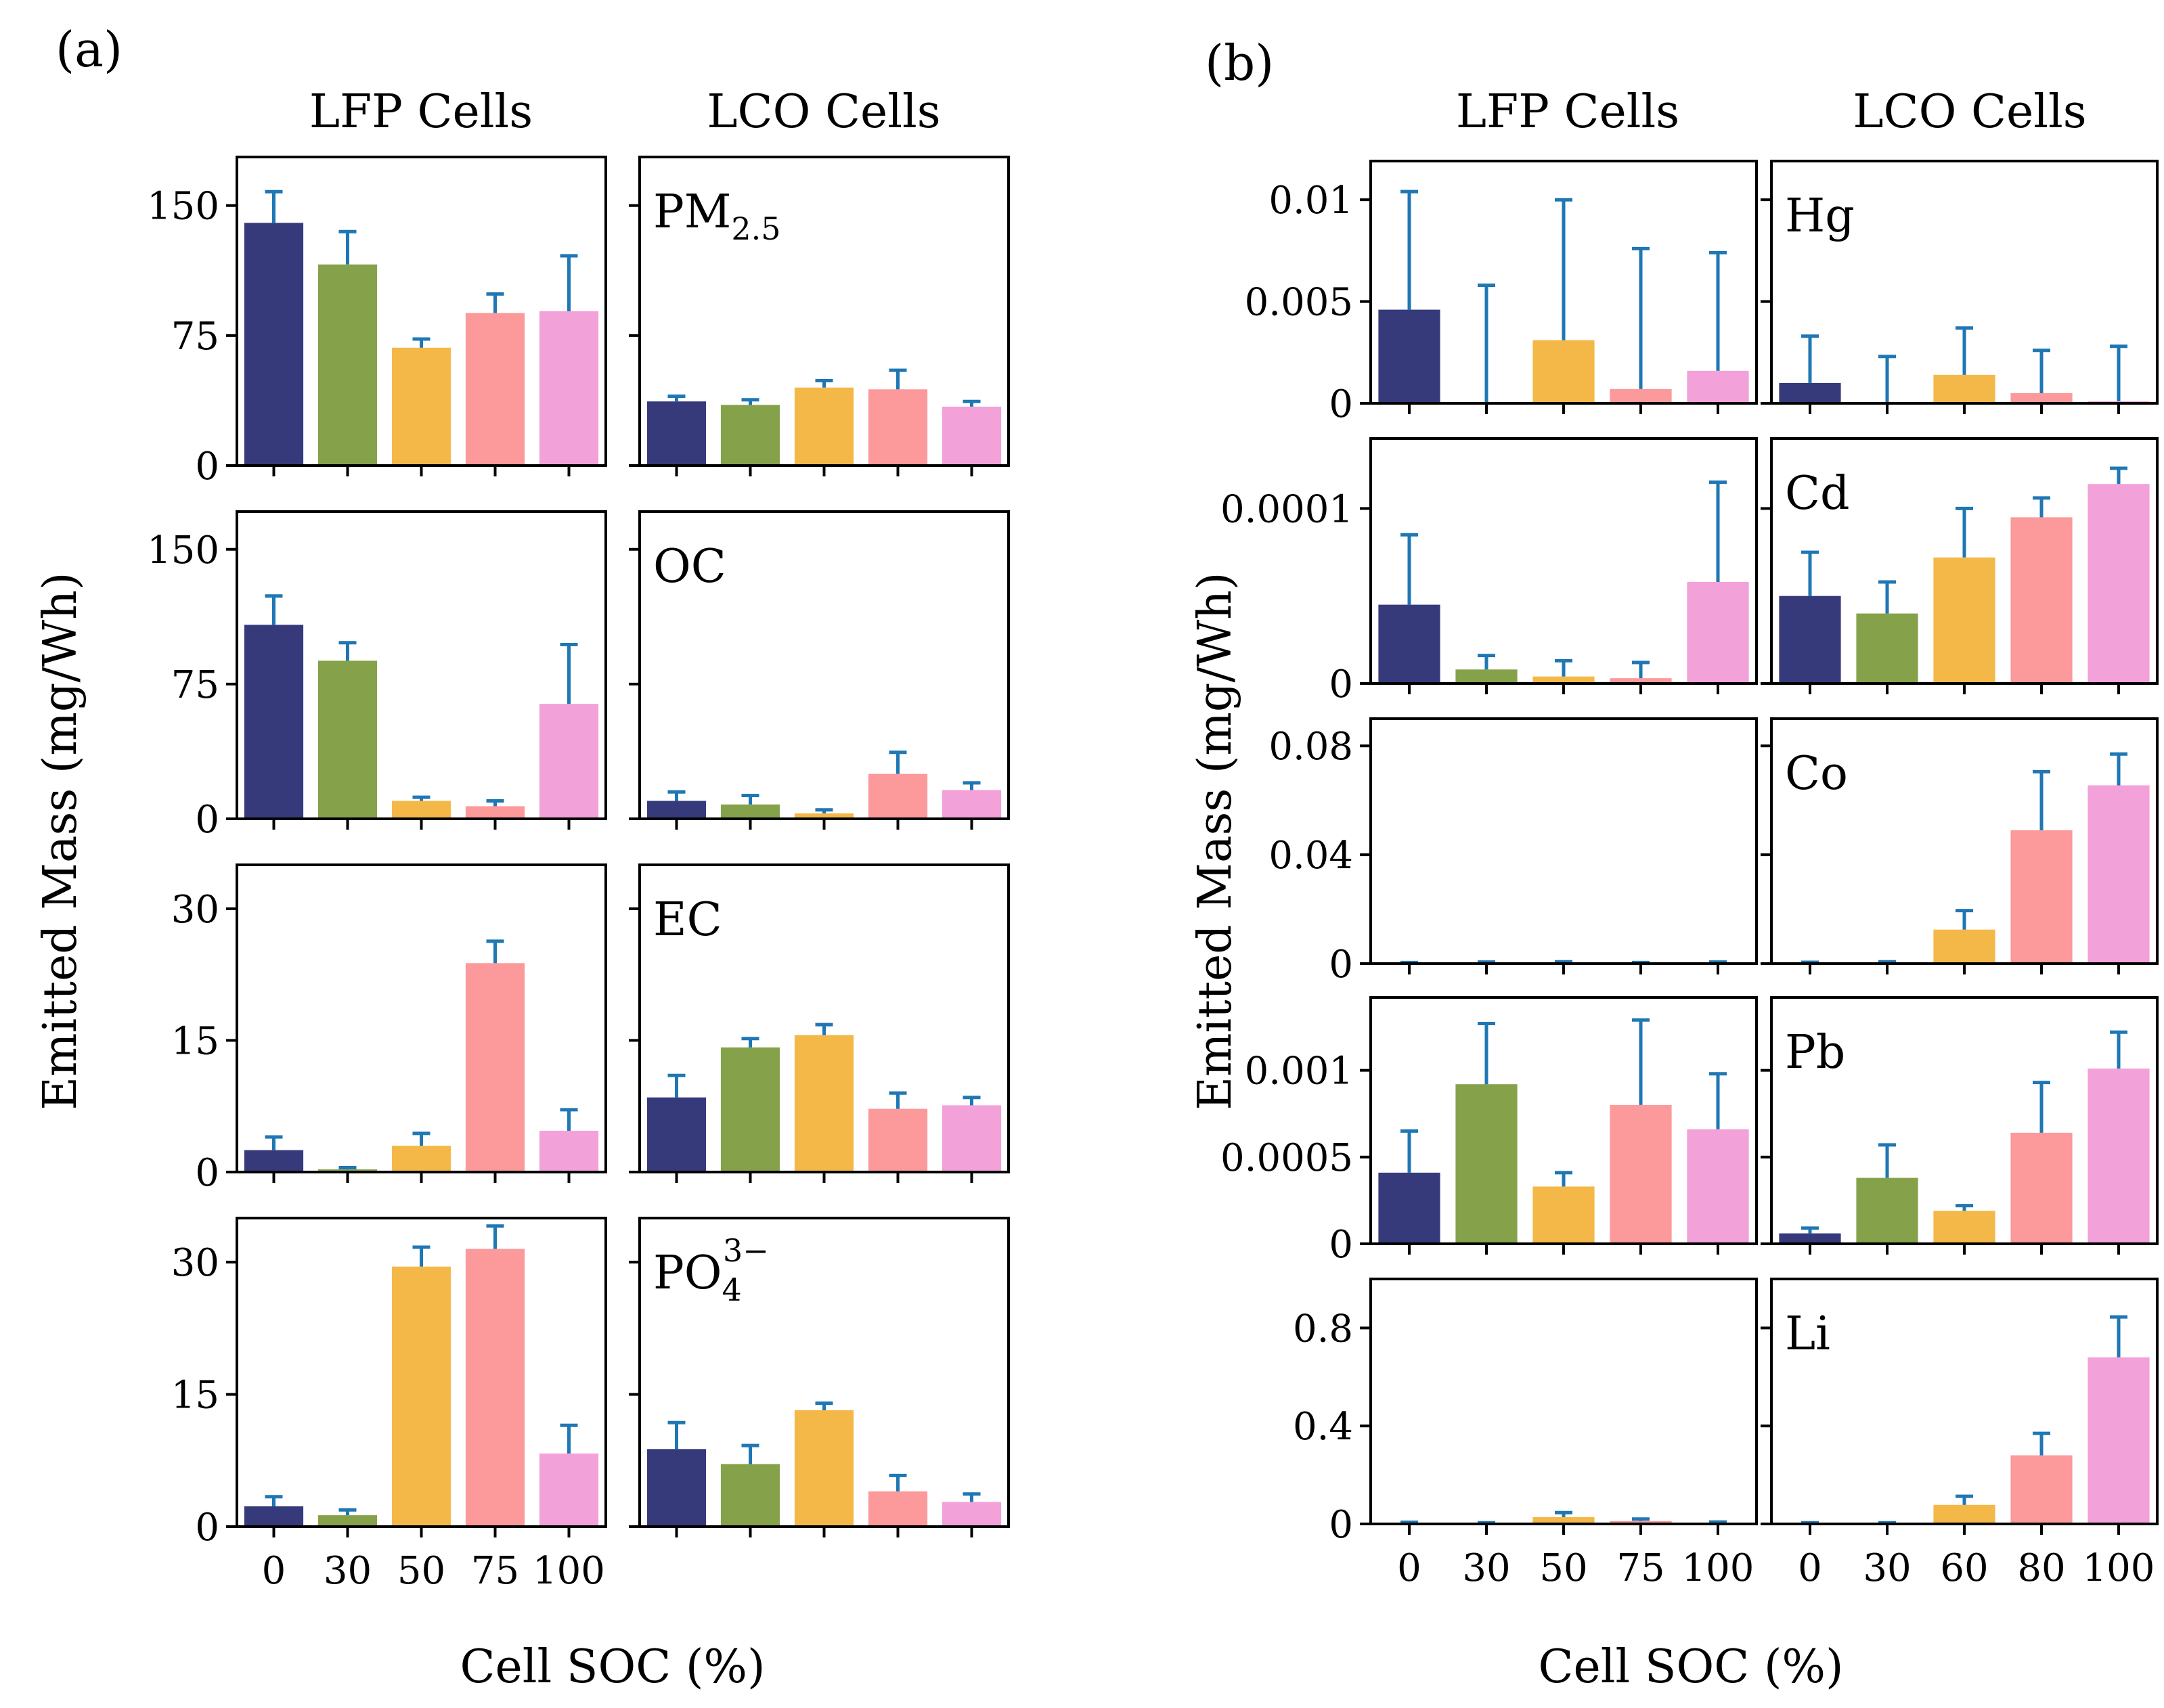  Describe the element at coordinates (1311, 856) in the screenshot. I see `y-tick-label: 0.04` at that location.